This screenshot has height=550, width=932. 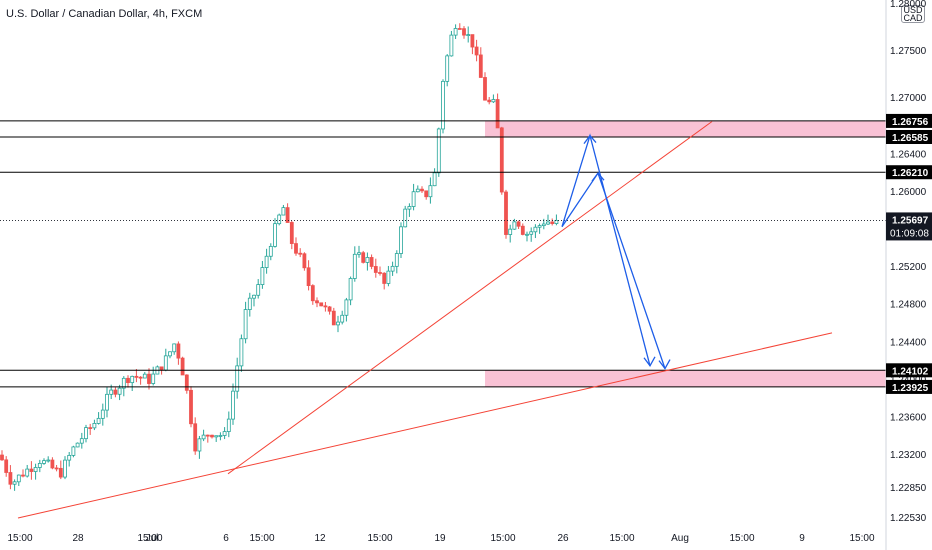 What do you see at coordinates (152, 538) in the screenshot?
I see `x-tick-label: Jul` at bounding box center [152, 538].